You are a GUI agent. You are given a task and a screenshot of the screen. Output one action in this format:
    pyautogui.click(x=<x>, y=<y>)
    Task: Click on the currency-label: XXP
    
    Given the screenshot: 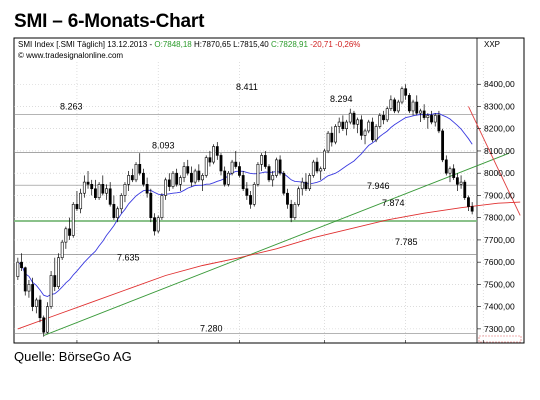 What is the action you would take?
    pyautogui.click(x=492, y=44)
    